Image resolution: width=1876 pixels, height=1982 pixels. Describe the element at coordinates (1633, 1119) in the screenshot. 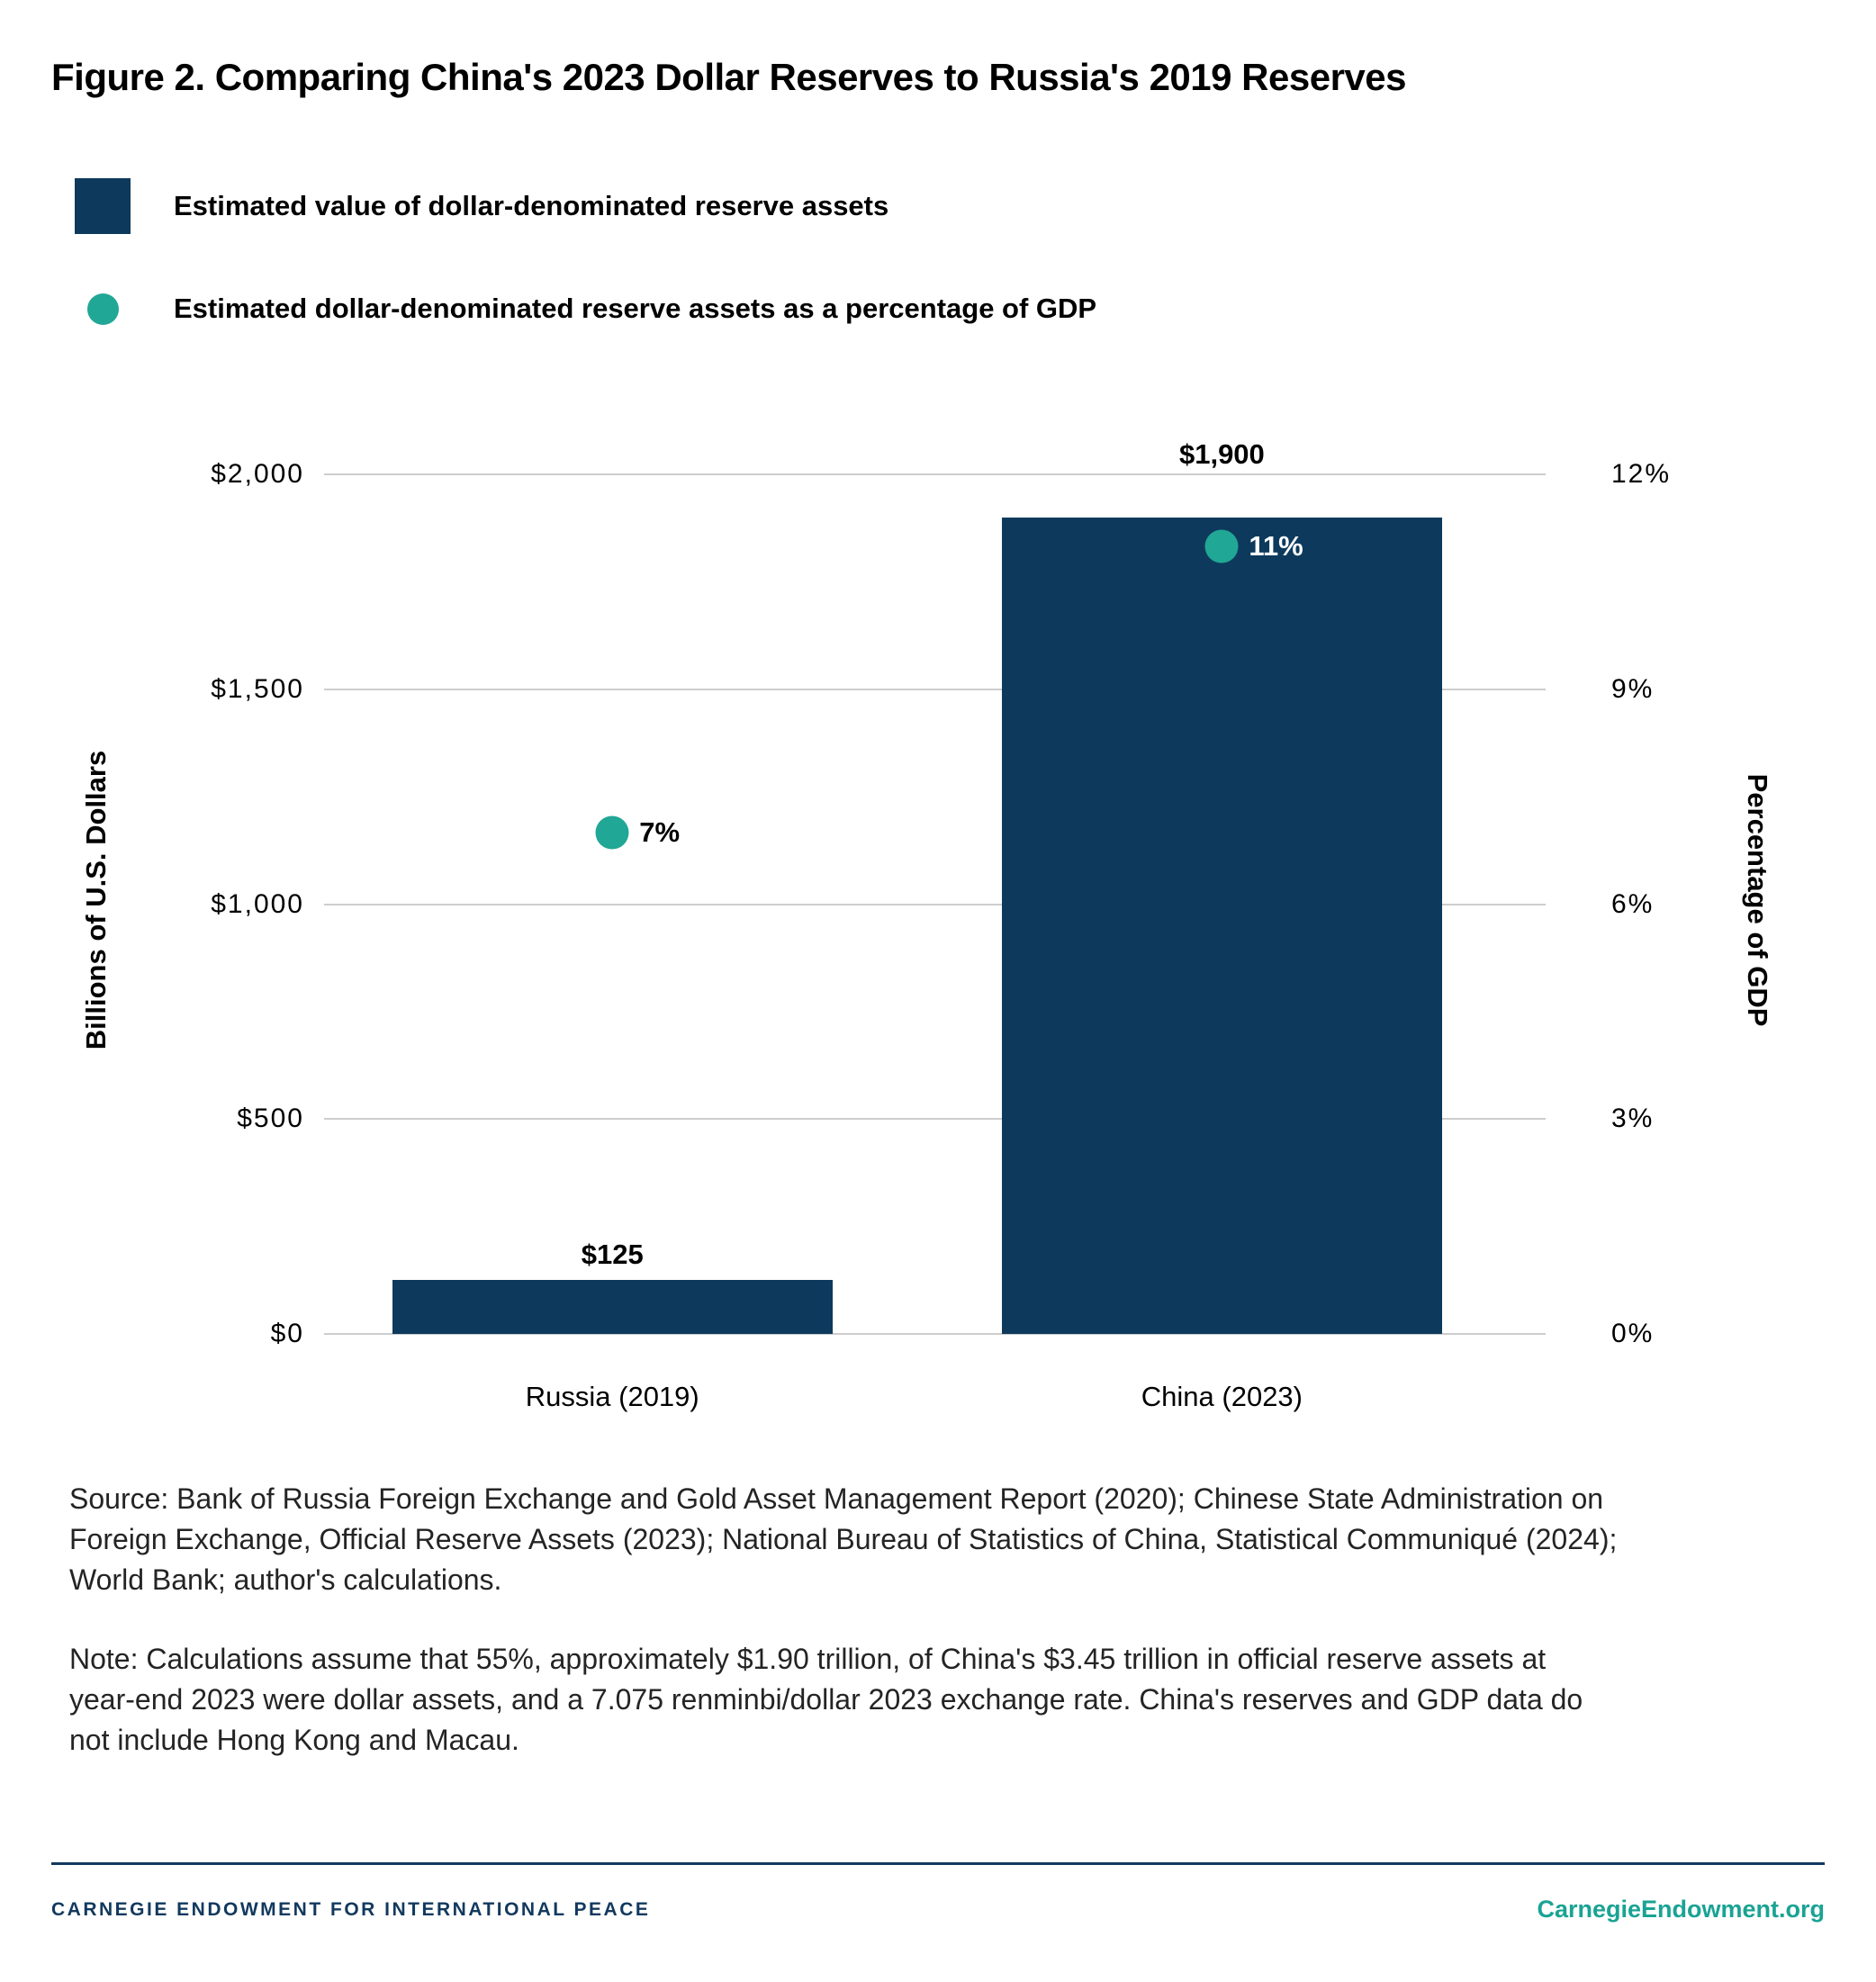

I see `right-axis-tick-label: 3%` at that location.